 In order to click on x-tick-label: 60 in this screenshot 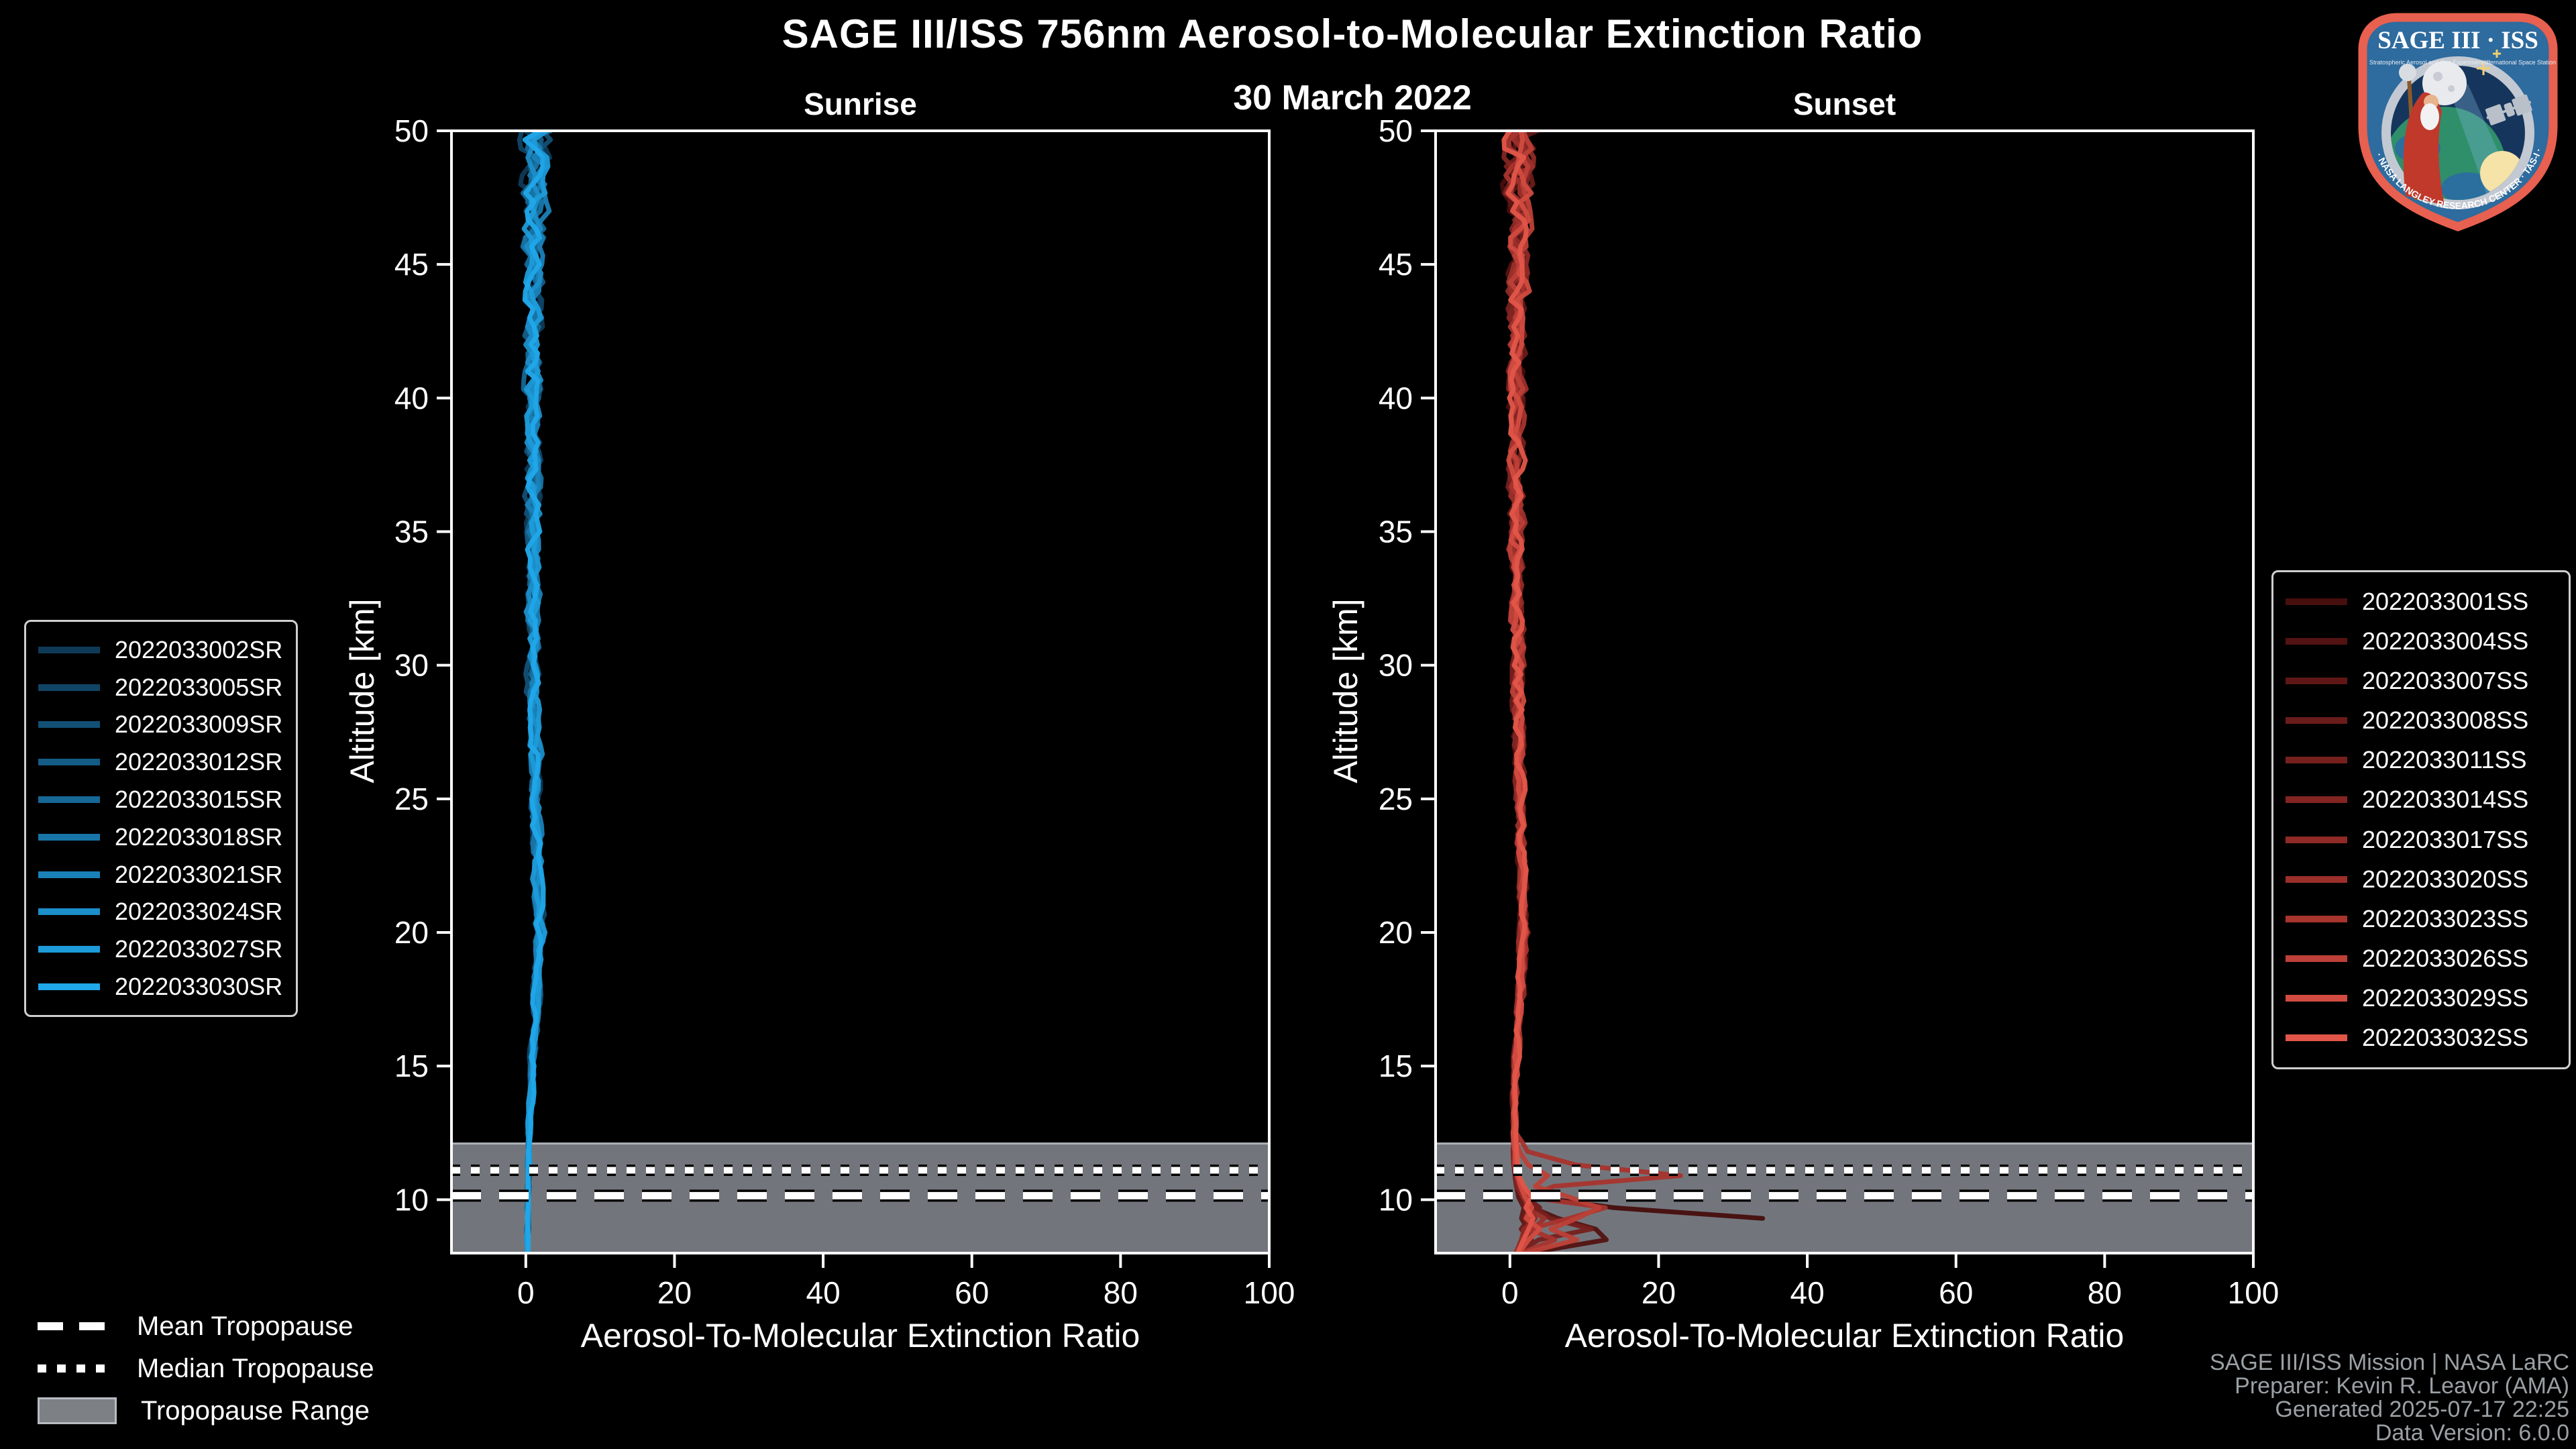, I will do `click(1956, 1292)`.